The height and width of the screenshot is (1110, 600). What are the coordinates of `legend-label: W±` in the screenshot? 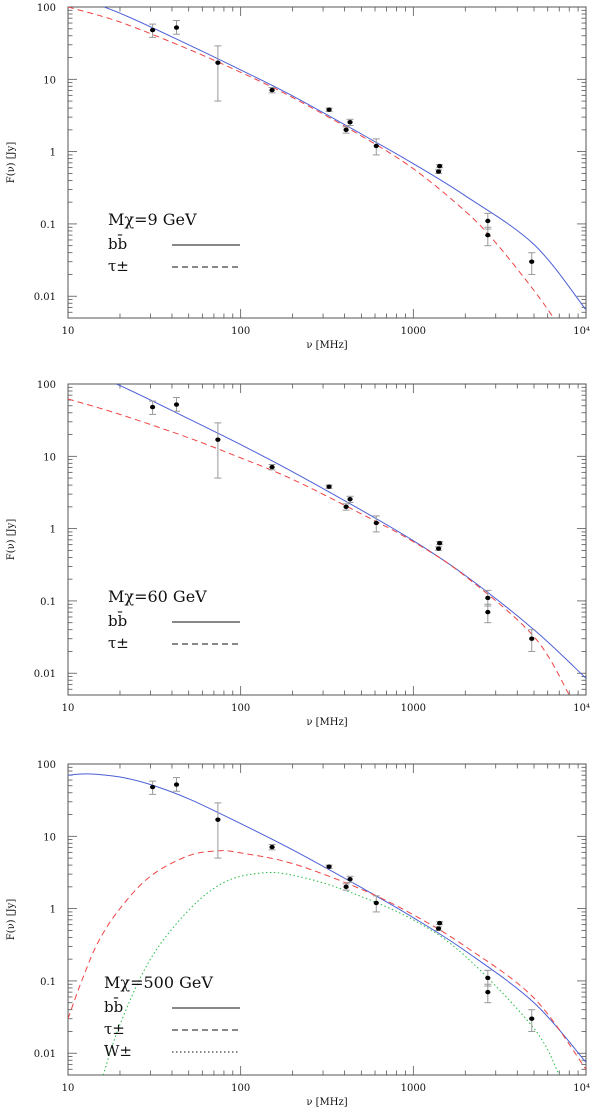 It's located at (118, 1051).